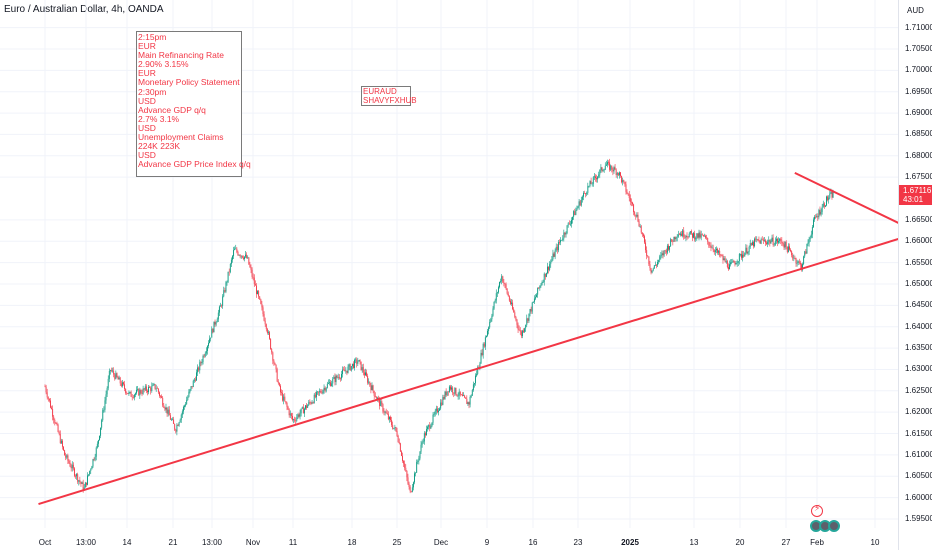  I want to click on price-tick-label: 1.68500, so click(918, 134).